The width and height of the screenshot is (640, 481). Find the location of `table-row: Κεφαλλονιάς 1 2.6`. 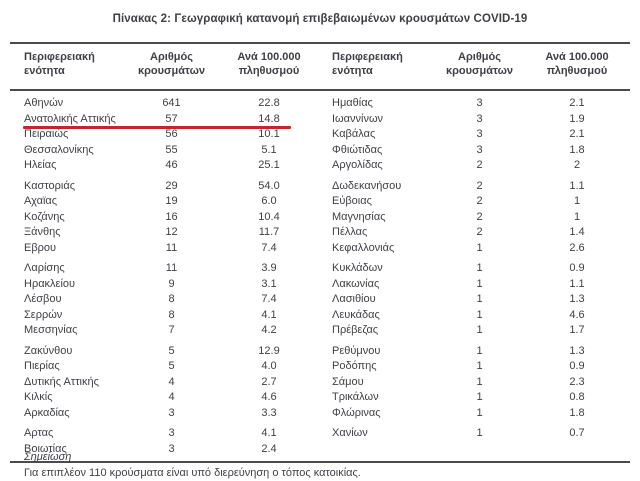

table-row: Κεφαλλονιάς 1 2.6 is located at coordinates (481, 249).